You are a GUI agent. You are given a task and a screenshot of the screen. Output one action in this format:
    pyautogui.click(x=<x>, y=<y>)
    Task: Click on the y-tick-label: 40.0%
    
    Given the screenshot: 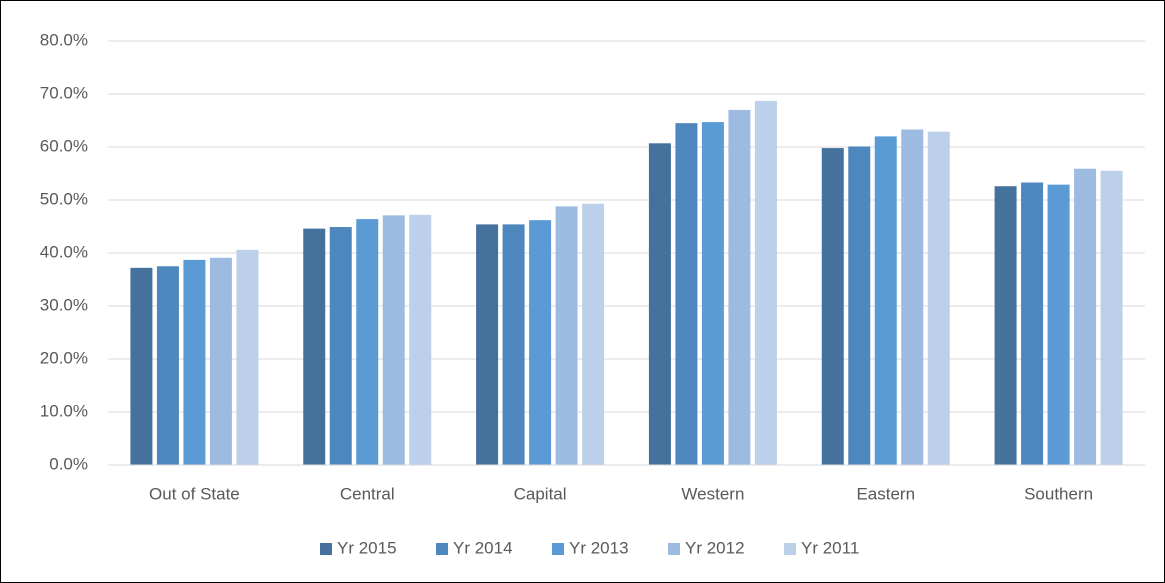 What is the action you would take?
    pyautogui.click(x=64, y=251)
    